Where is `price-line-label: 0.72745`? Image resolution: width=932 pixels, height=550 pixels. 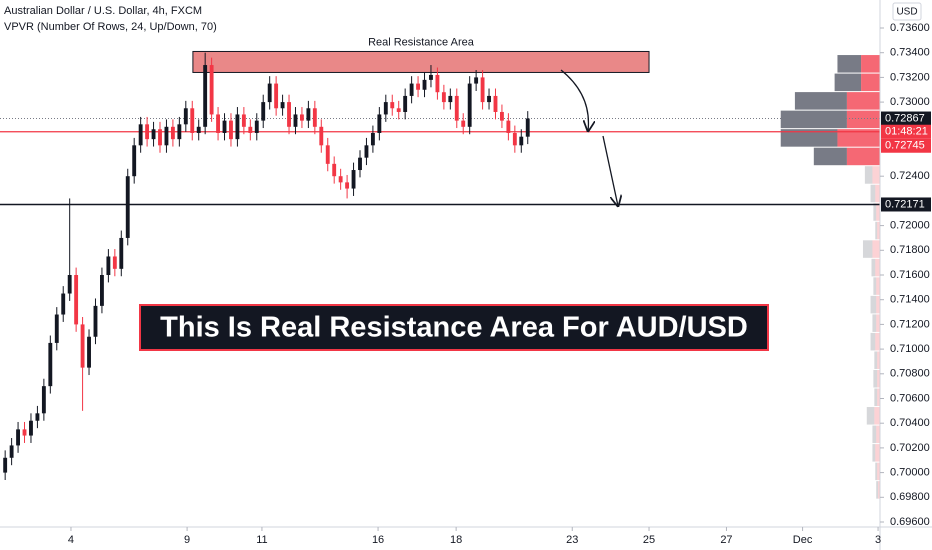
price-line-label: 0.72745 is located at coordinates (905, 146).